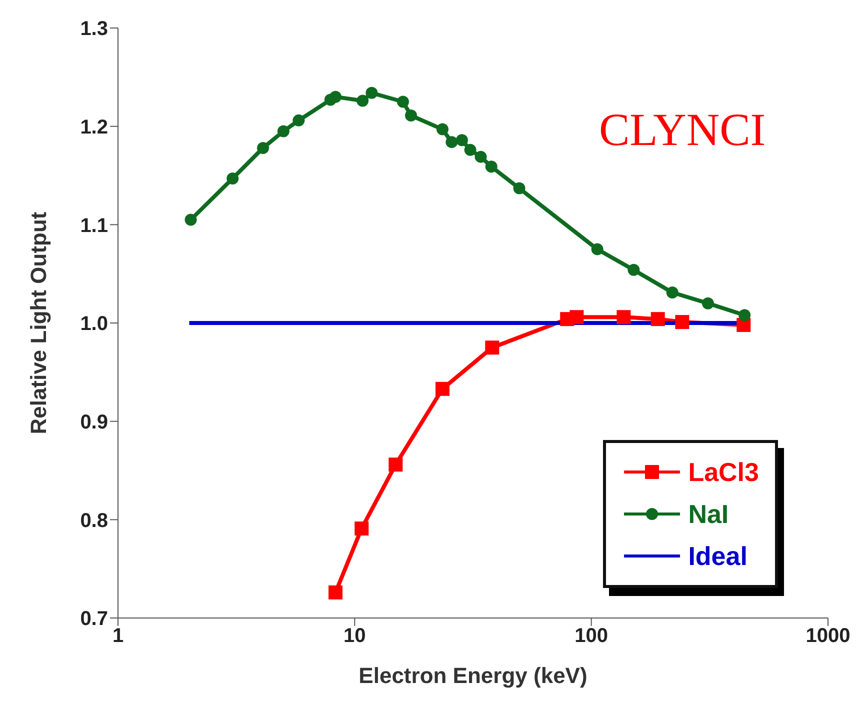 The image size is (868, 719). Describe the element at coordinates (94, 422) in the screenshot. I see `y-tick-label: 0.9` at that location.